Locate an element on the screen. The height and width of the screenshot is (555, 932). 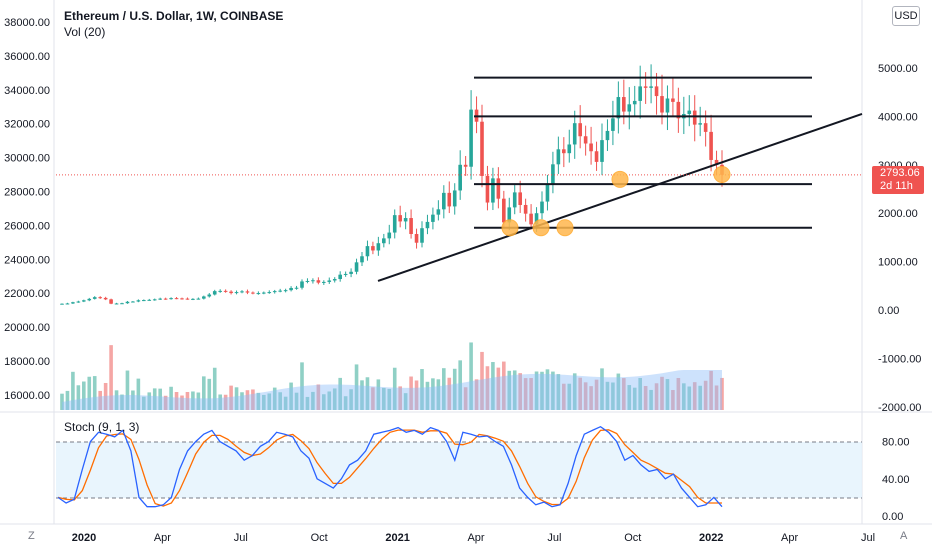
left-axis-tick-label: 34000.00 is located at coordinates (27, 91).